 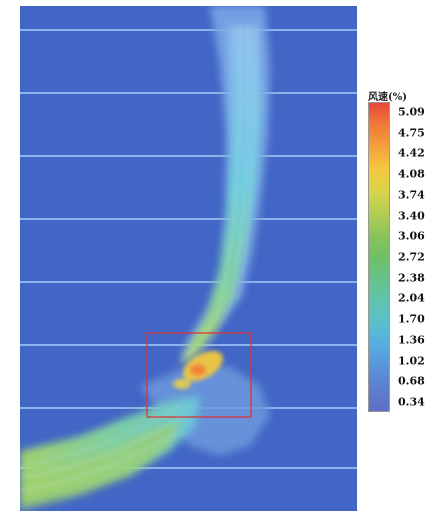 What do you see at coordinates (411, 174) in the screenshot?
I see `legend-tick-label: 4.08` at bounding box center [411, 174].